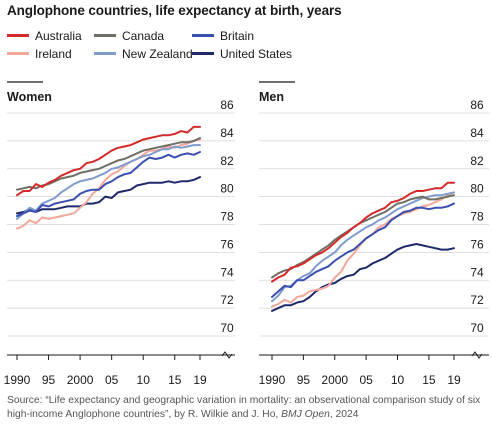 Image resolution: width=492 pixels, height=435 pixels. Describe the element at coordinates (58, 36) in the screenshot. I see `legend-label: Australia` at that location.